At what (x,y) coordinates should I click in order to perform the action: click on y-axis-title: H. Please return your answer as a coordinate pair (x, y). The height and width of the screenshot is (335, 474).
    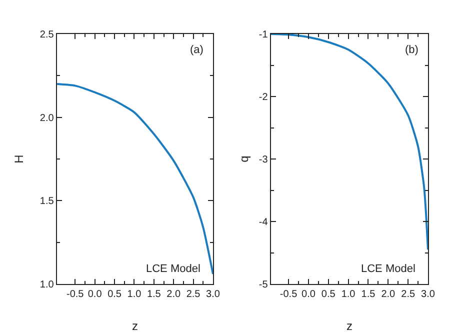
    Looking at the image, I should click on (19, 159).